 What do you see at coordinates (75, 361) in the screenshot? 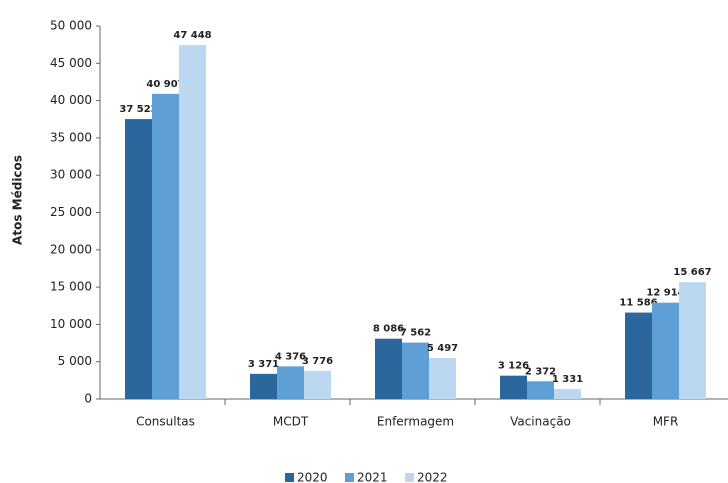
I see `y-tick-label: 5 000` at bounding box center [75, 361].